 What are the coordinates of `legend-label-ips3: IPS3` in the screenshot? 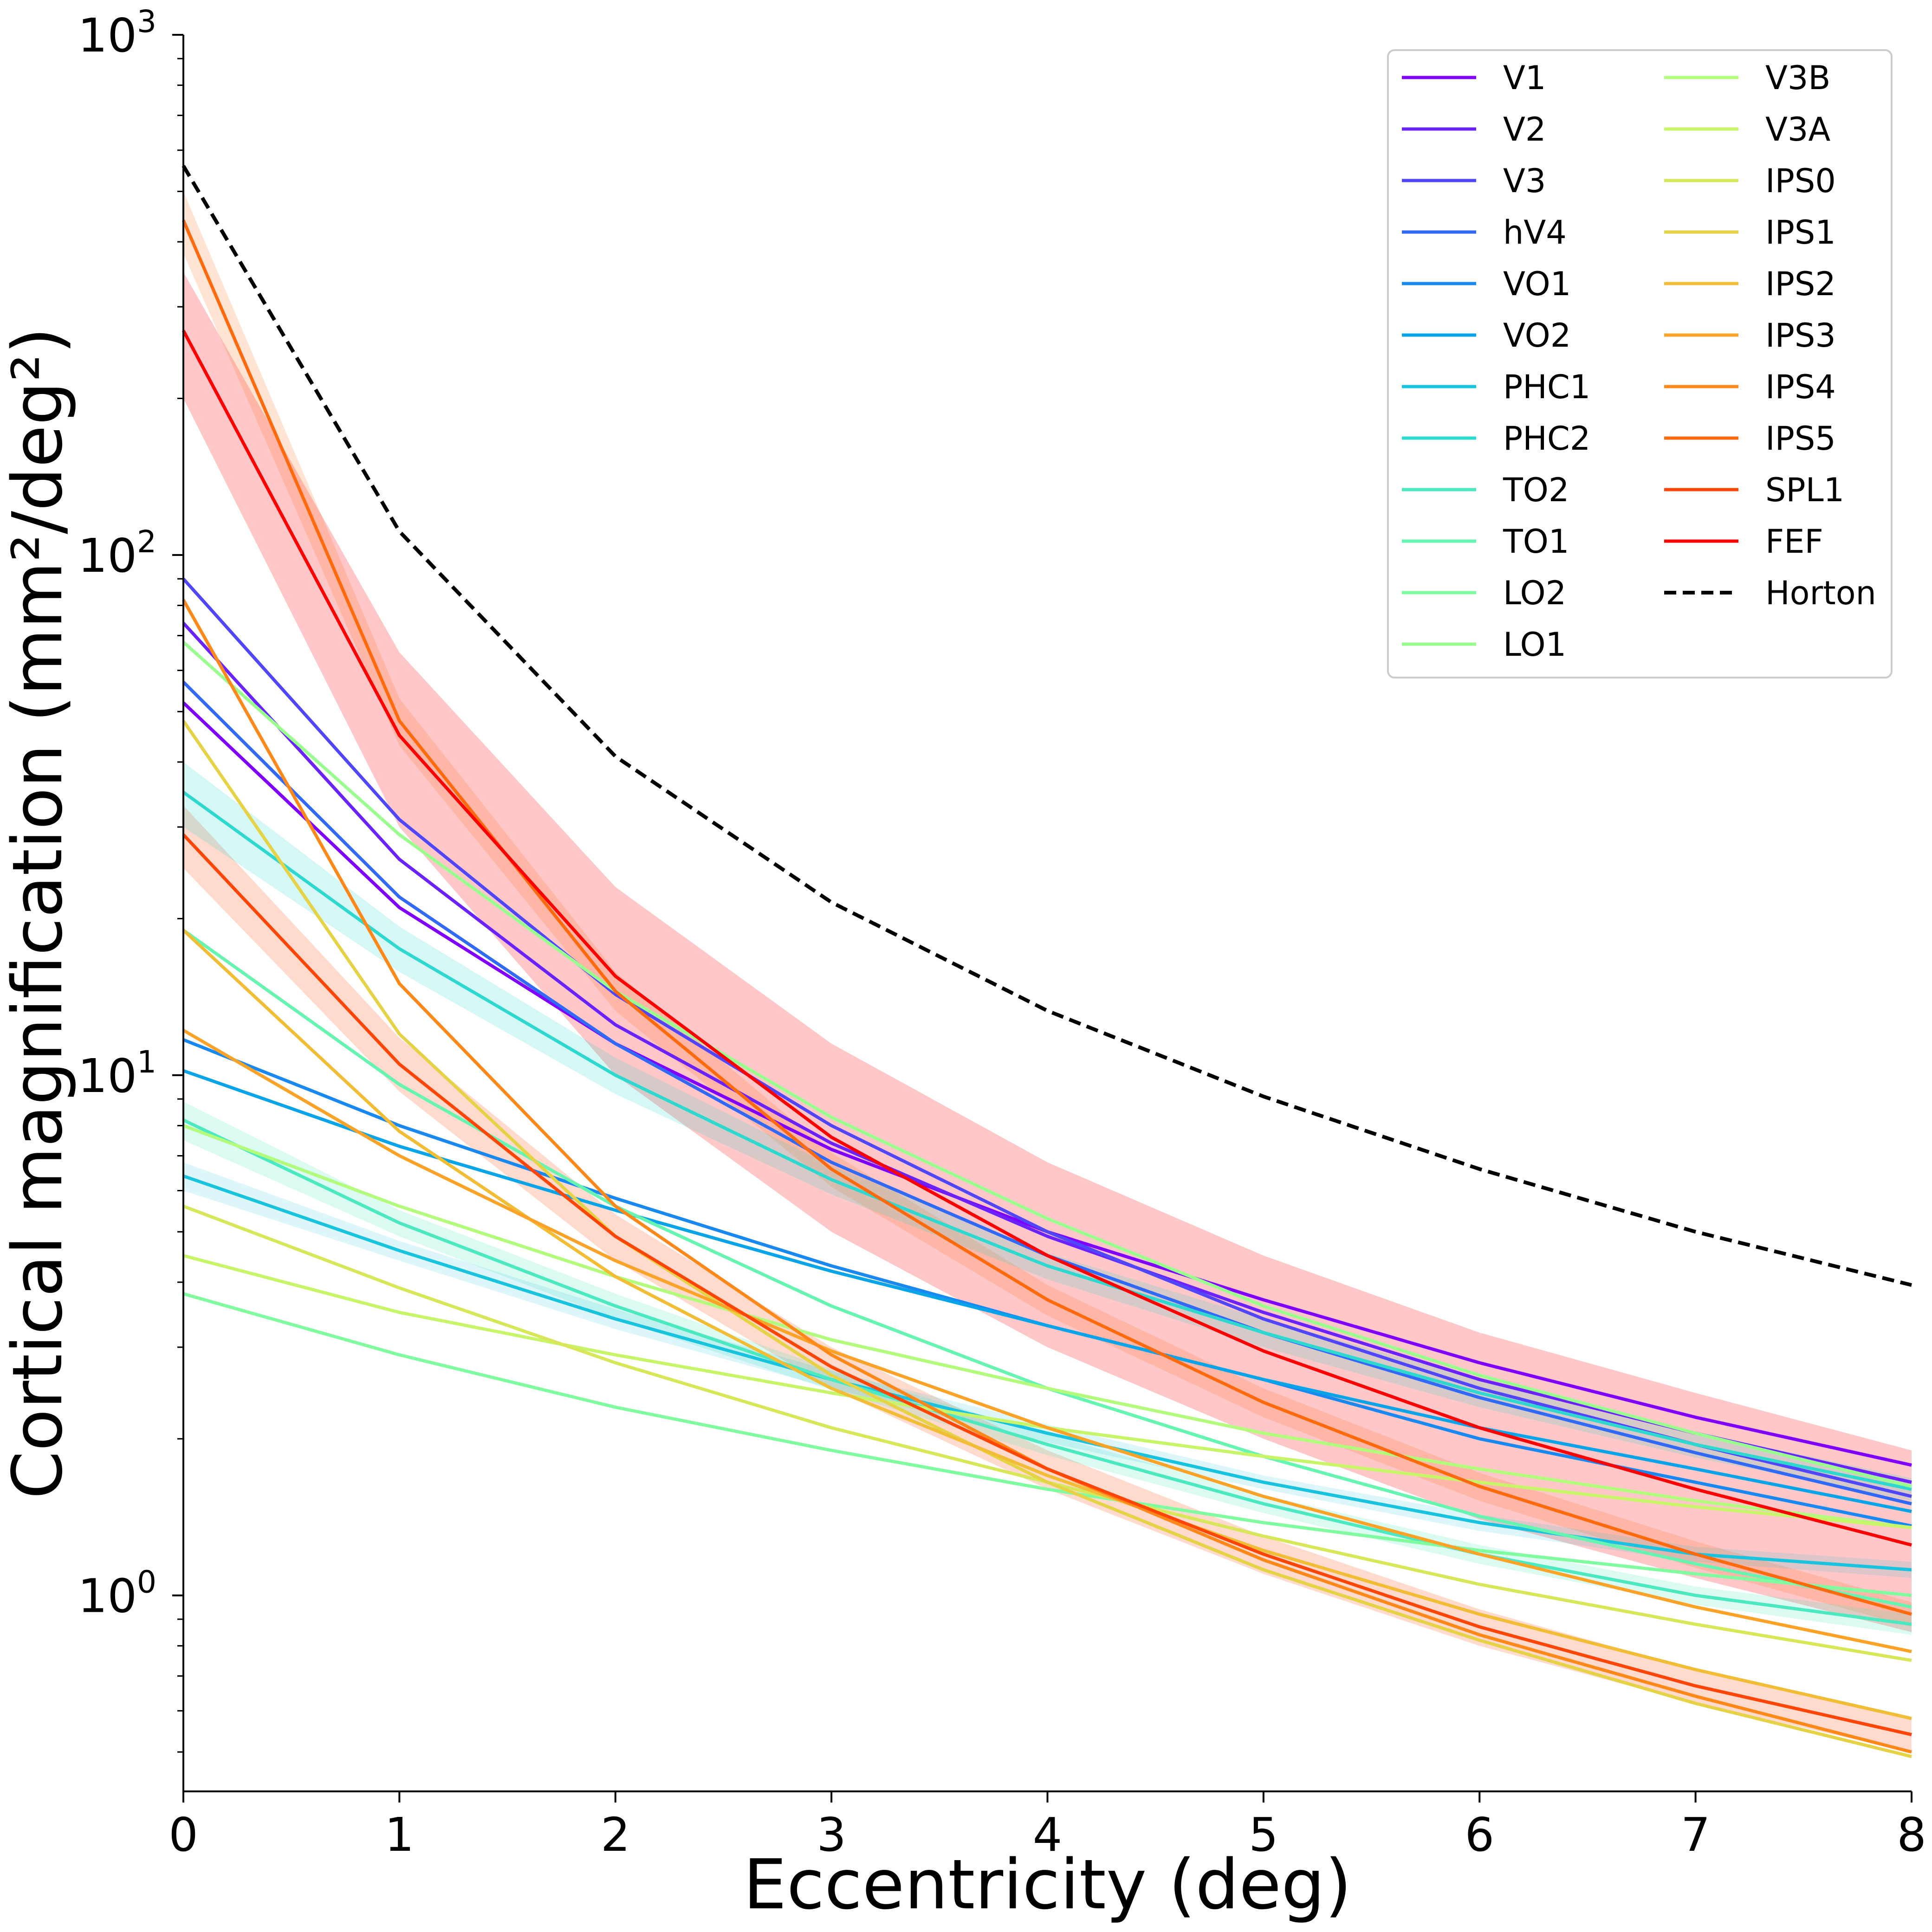 It's located at (1800, 336).